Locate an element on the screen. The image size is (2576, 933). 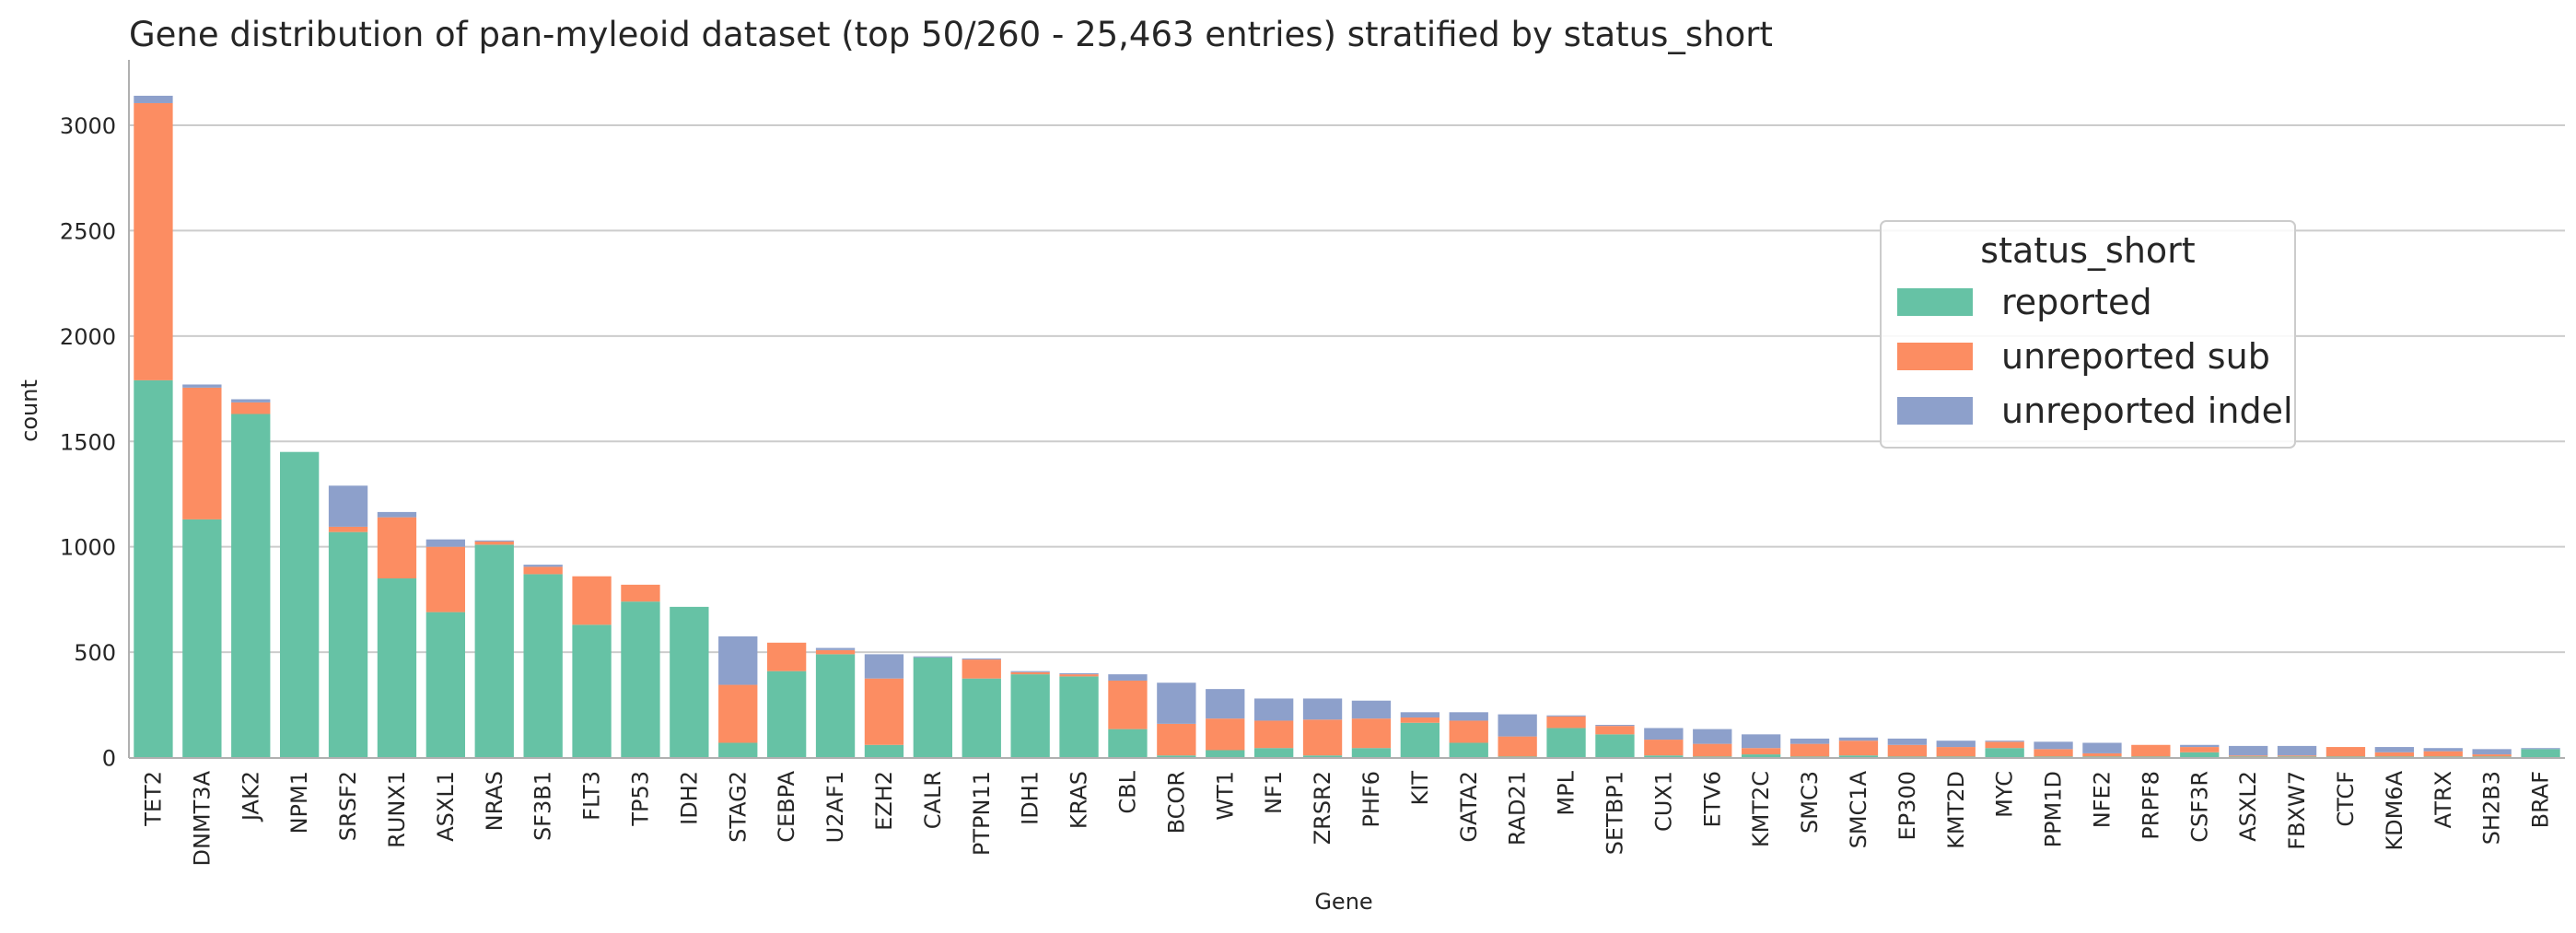
y-tick-label: 500 is located at coordinates (95, 653).